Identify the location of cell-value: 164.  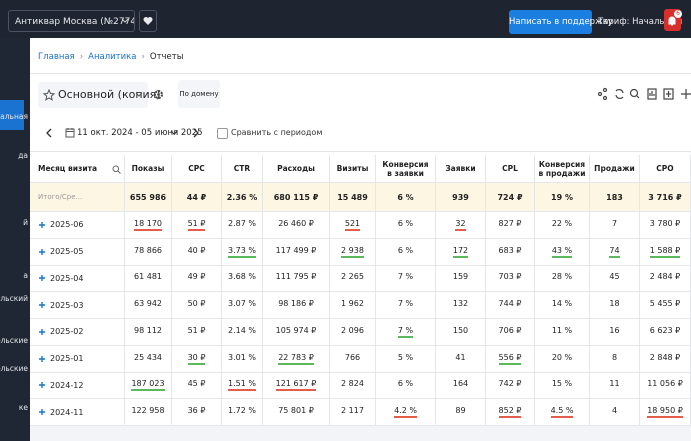
(460, 384).